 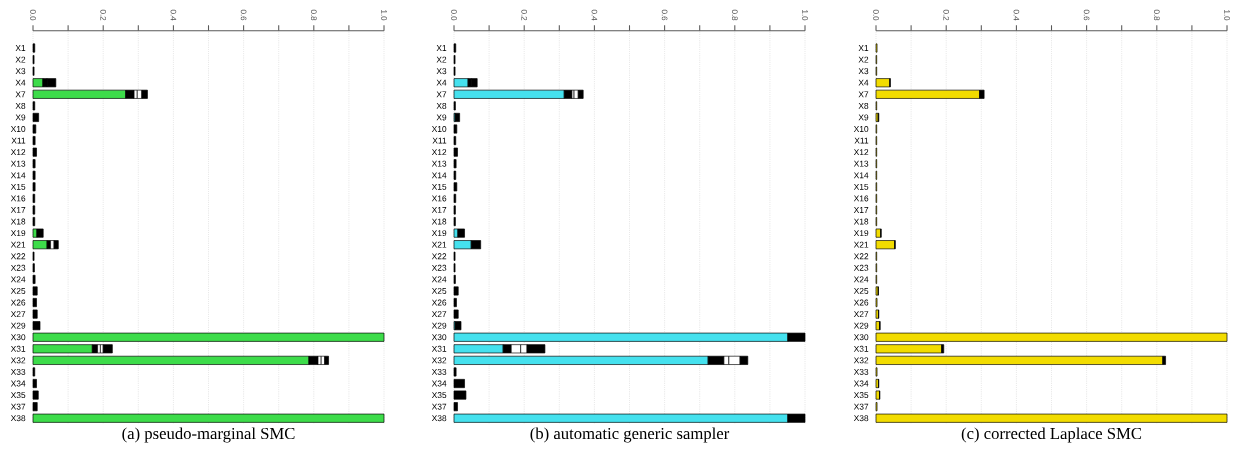 I want to click on text: (a) pseudo-marginal SMC, so click(x=208, y=435).